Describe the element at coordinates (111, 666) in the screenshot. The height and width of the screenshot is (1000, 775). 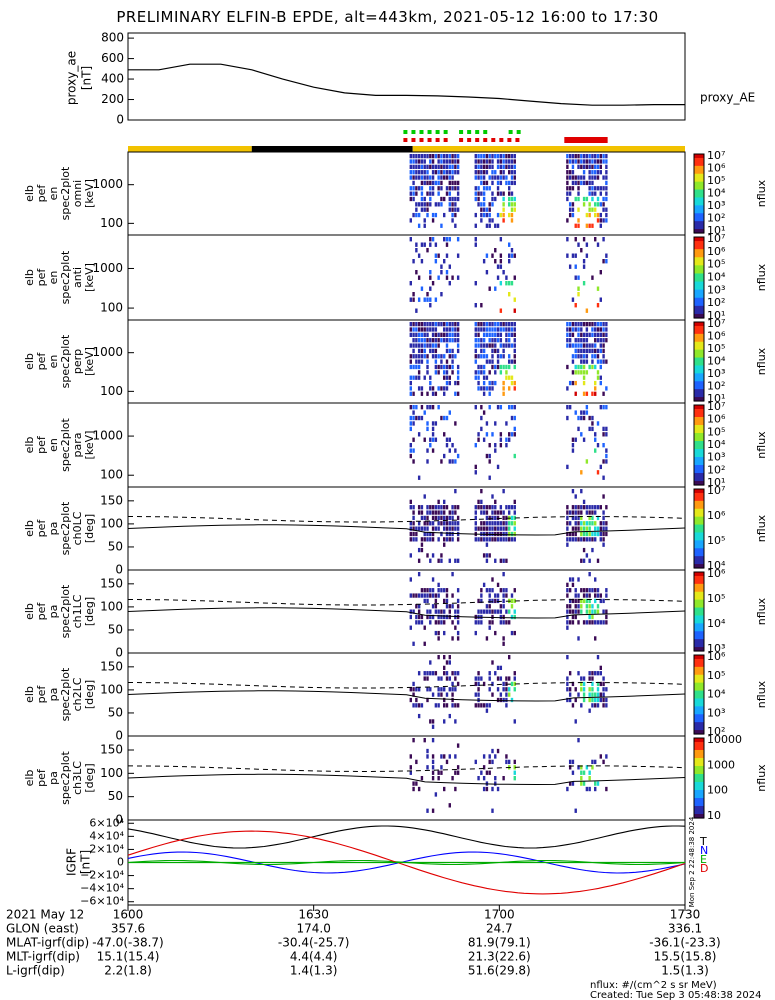
I see `panel-ytick-label: 150` at that location.